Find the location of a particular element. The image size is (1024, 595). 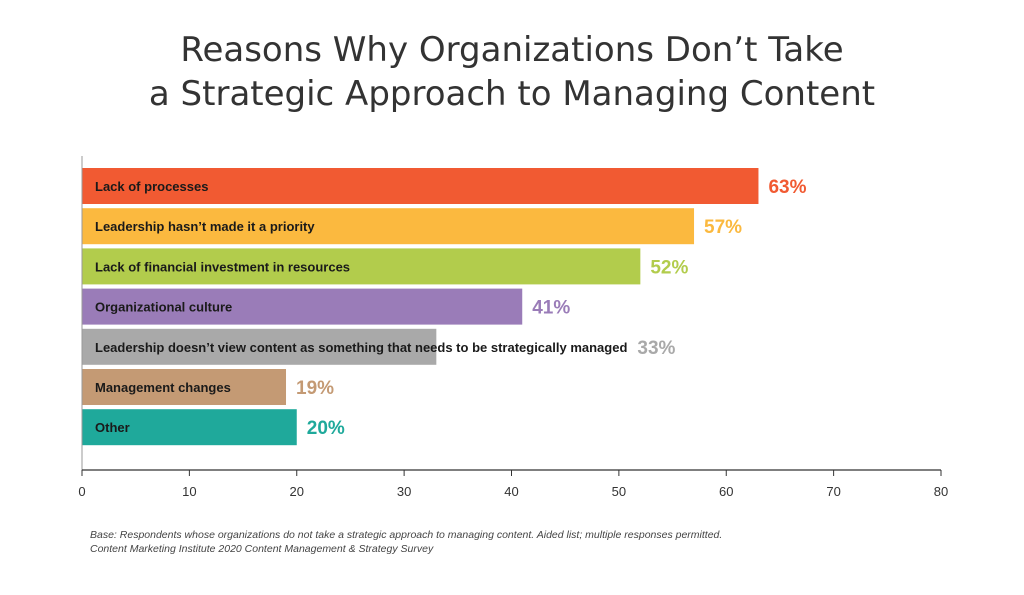

chart-title-line-2: a Strategic Approach to Managing Content is located at coordinates (512, 94).